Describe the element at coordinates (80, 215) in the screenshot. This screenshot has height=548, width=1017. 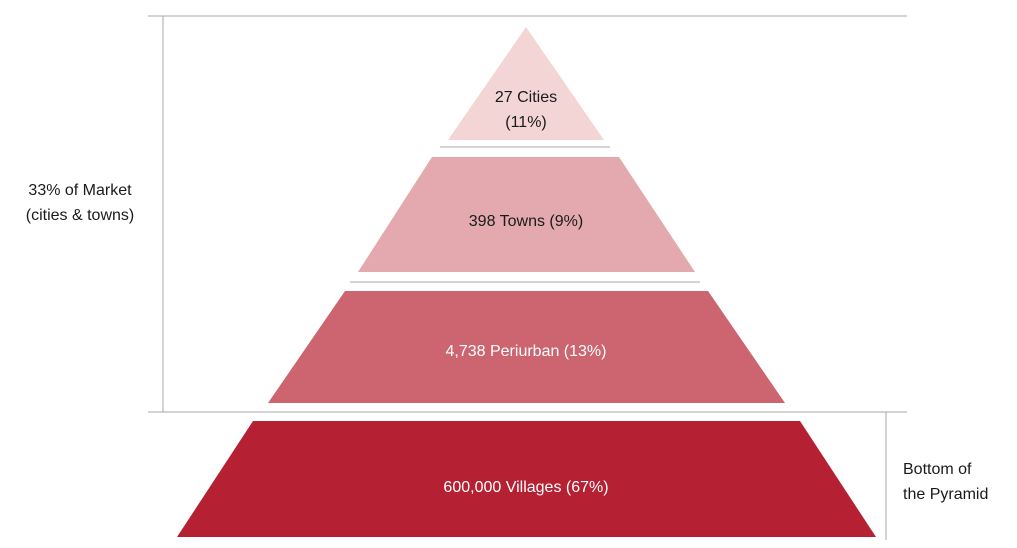
I see `annotation: (cities & towns)` at that location.